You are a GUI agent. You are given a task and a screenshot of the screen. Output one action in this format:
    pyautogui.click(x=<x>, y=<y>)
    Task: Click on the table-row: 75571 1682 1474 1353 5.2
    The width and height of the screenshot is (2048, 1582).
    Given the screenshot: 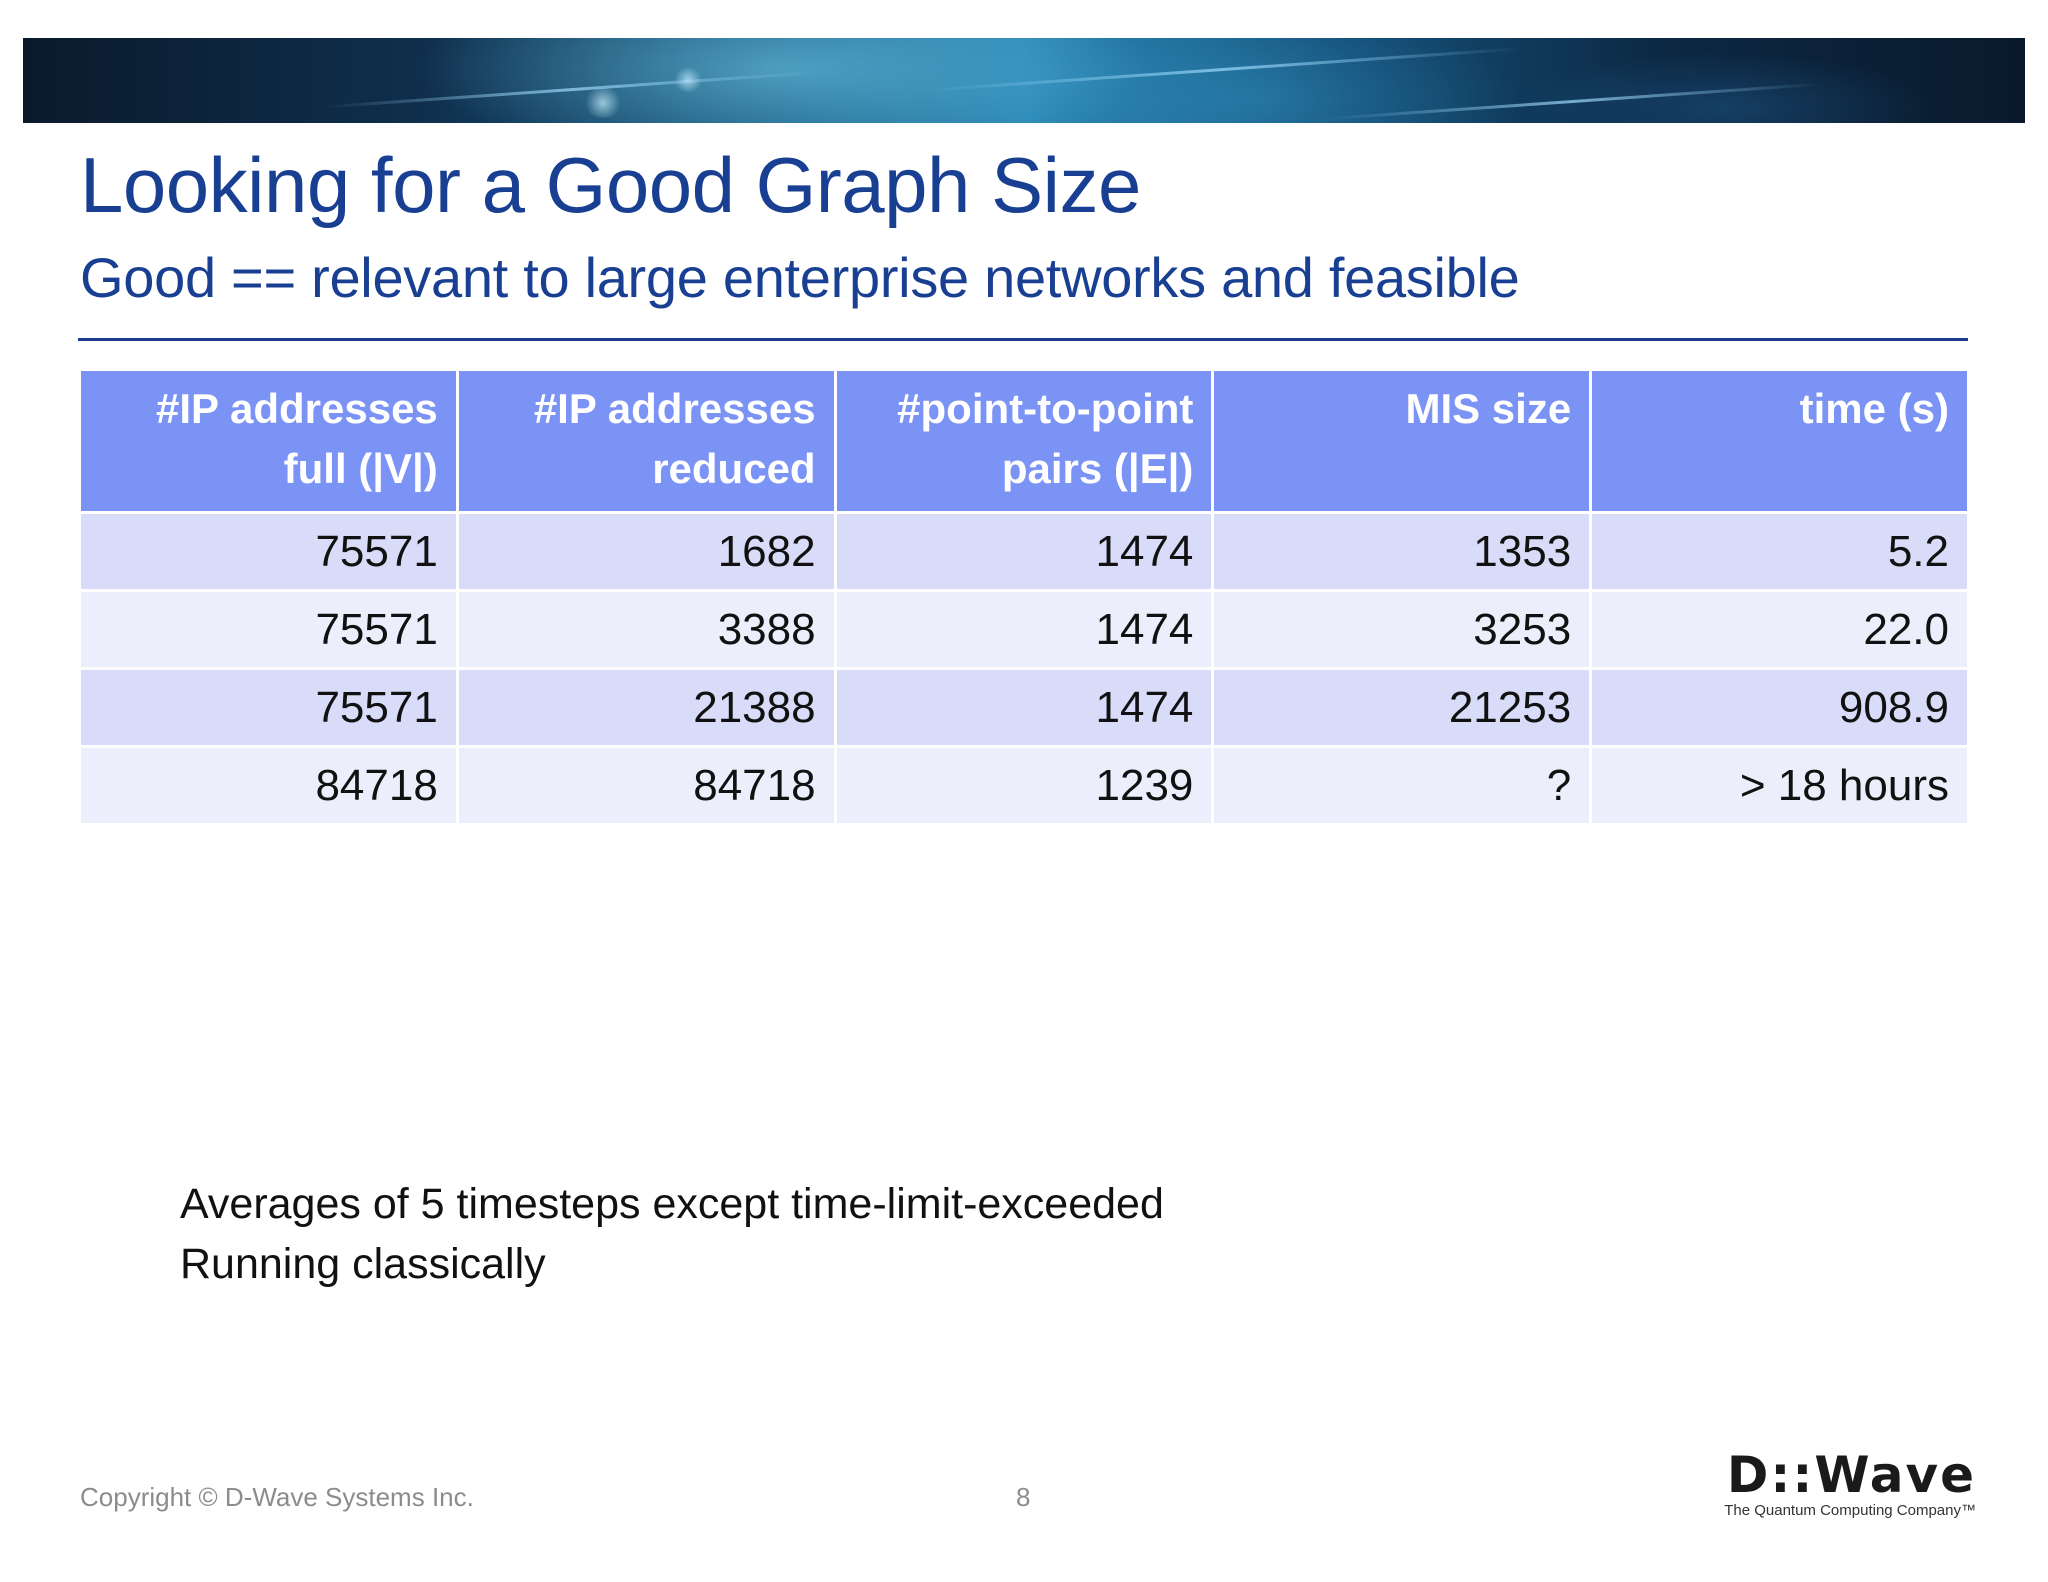 What is the action you would take?
    pyautogui.click(x=1024, y=552)
    